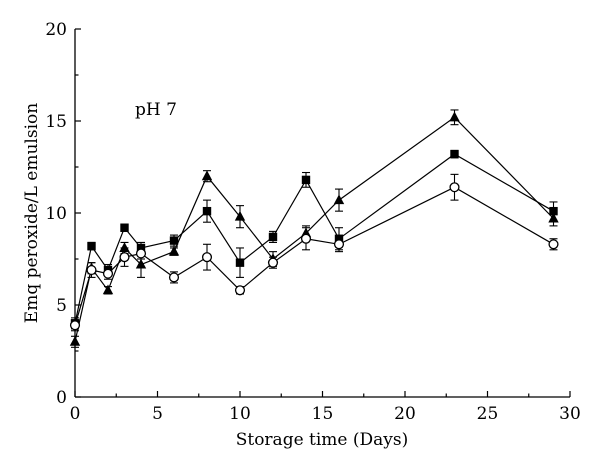 The width and height of the screenshot is (600, 472). I want to click on x-tick-label: 5, so click(157, 414).